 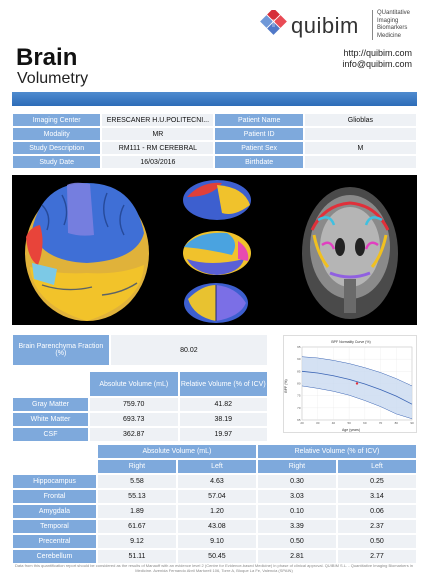 What do you see at coordinates (50, 419) in the screenshot?
I see `row-label: White Matter` at bounding box center [50, 419].